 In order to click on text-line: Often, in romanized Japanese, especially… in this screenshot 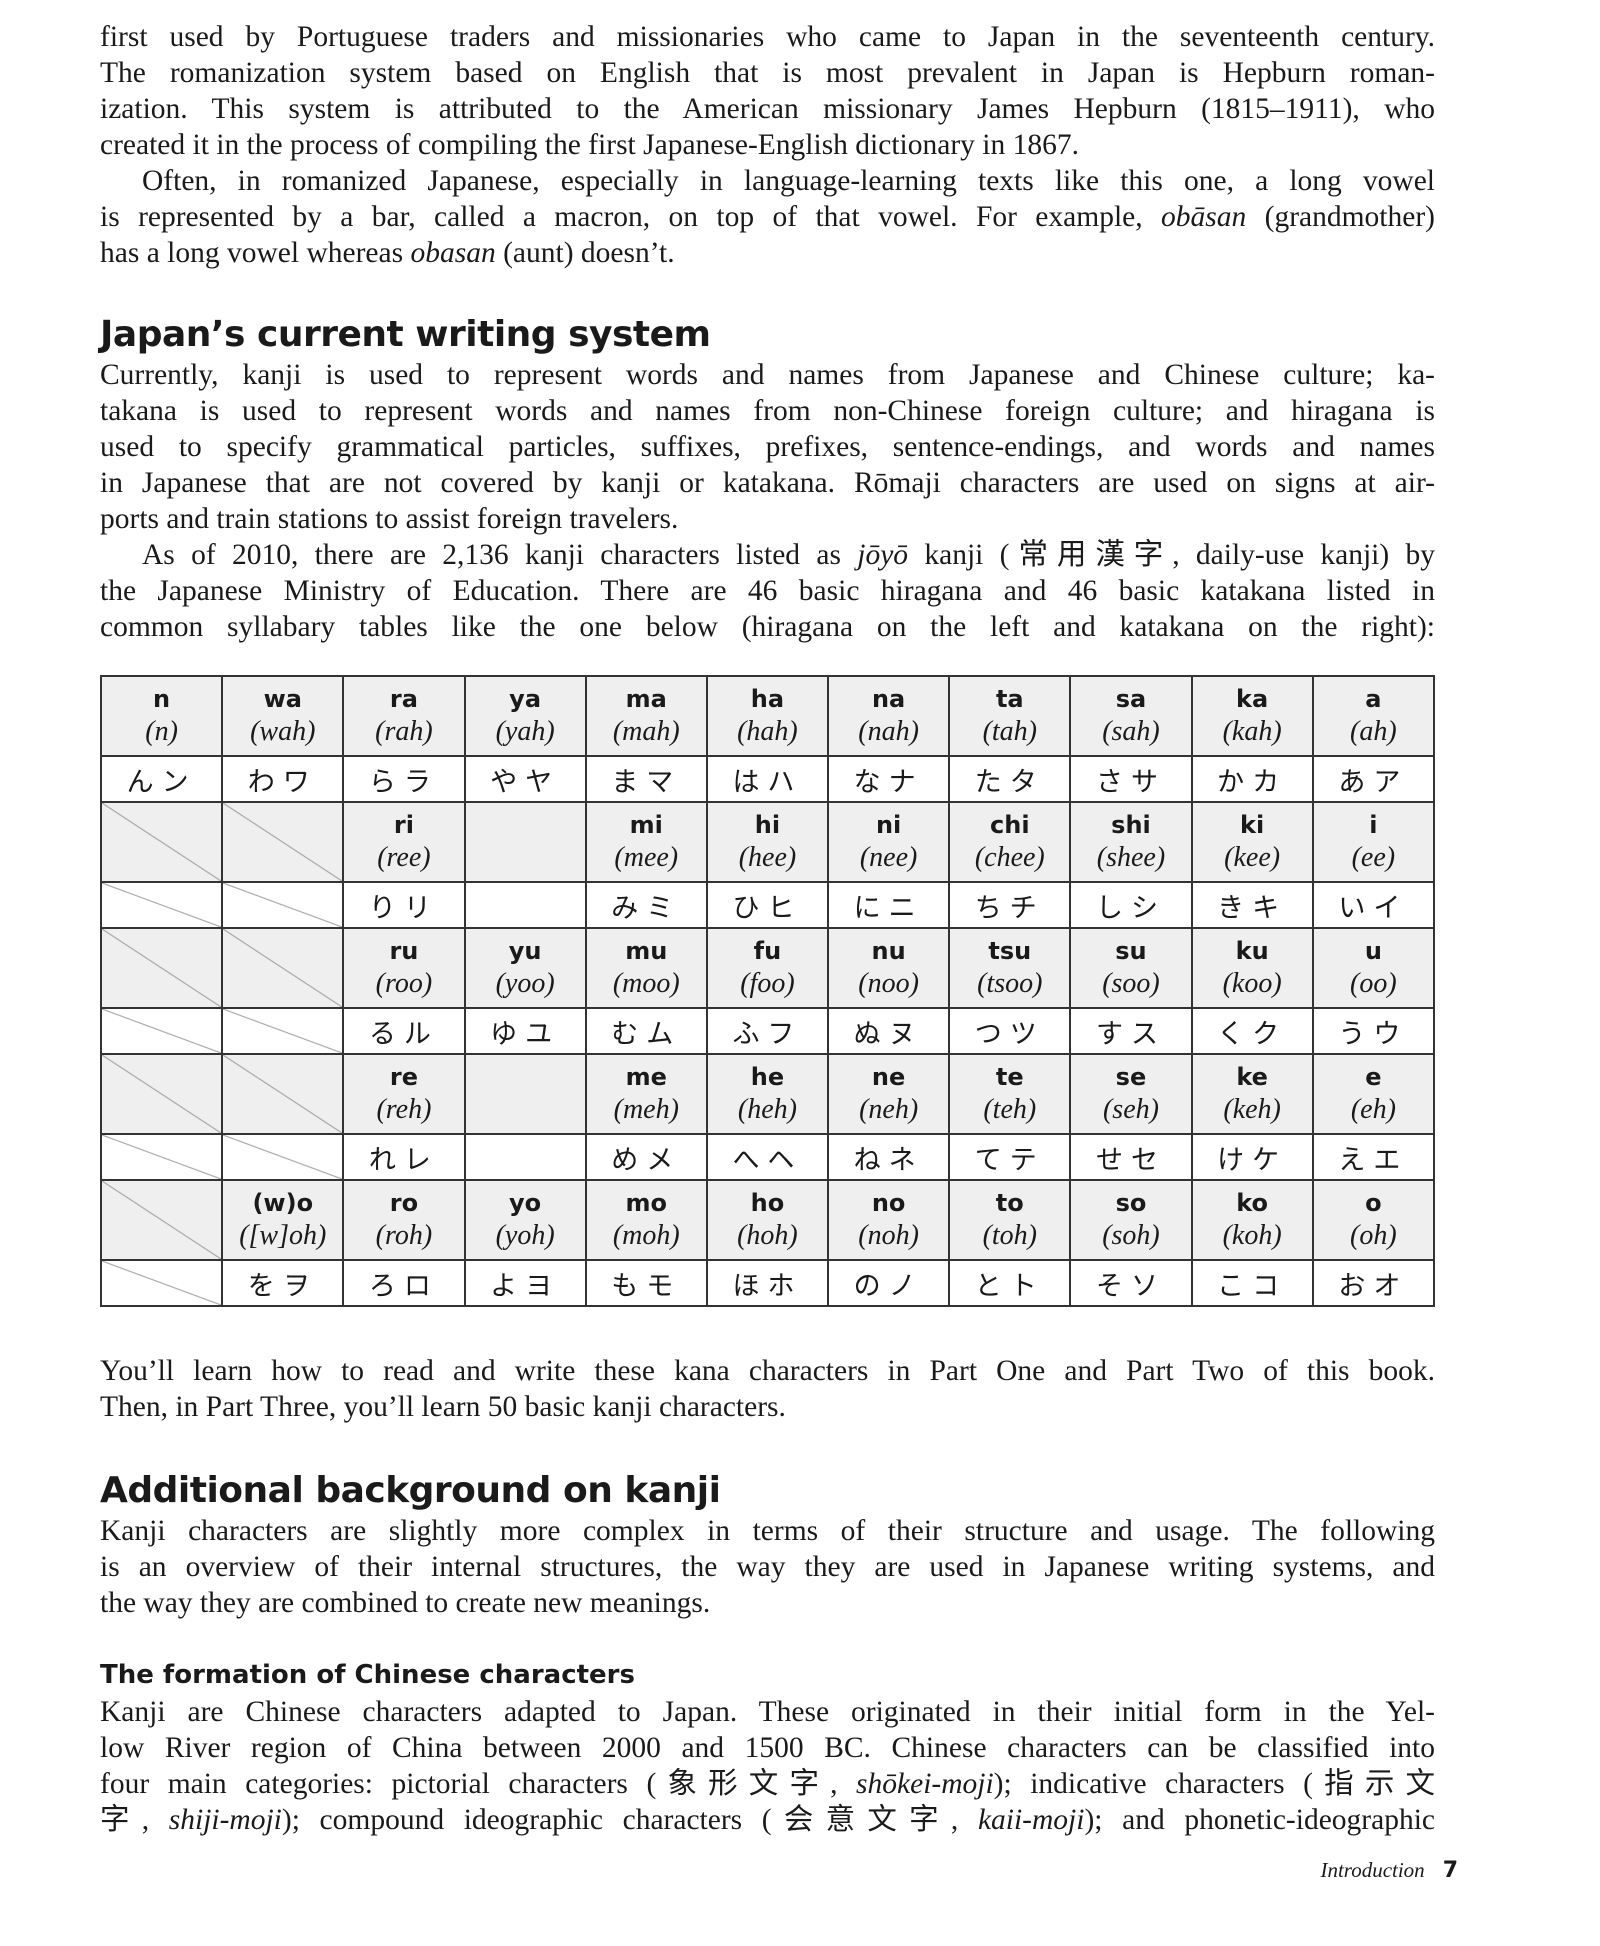, I will do `click(788, 181)`.